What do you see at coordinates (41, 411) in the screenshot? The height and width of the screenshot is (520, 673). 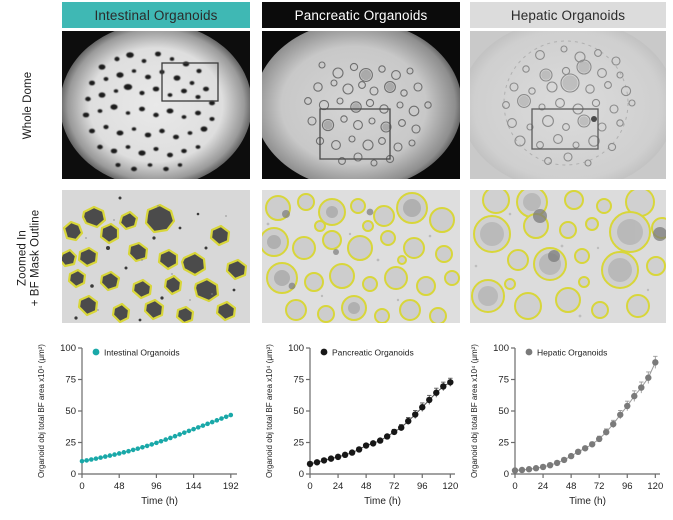 I see `y-axis-label: Organoid obj total BF area x10⁴ (μm²)` at bounding box center [41, 411].